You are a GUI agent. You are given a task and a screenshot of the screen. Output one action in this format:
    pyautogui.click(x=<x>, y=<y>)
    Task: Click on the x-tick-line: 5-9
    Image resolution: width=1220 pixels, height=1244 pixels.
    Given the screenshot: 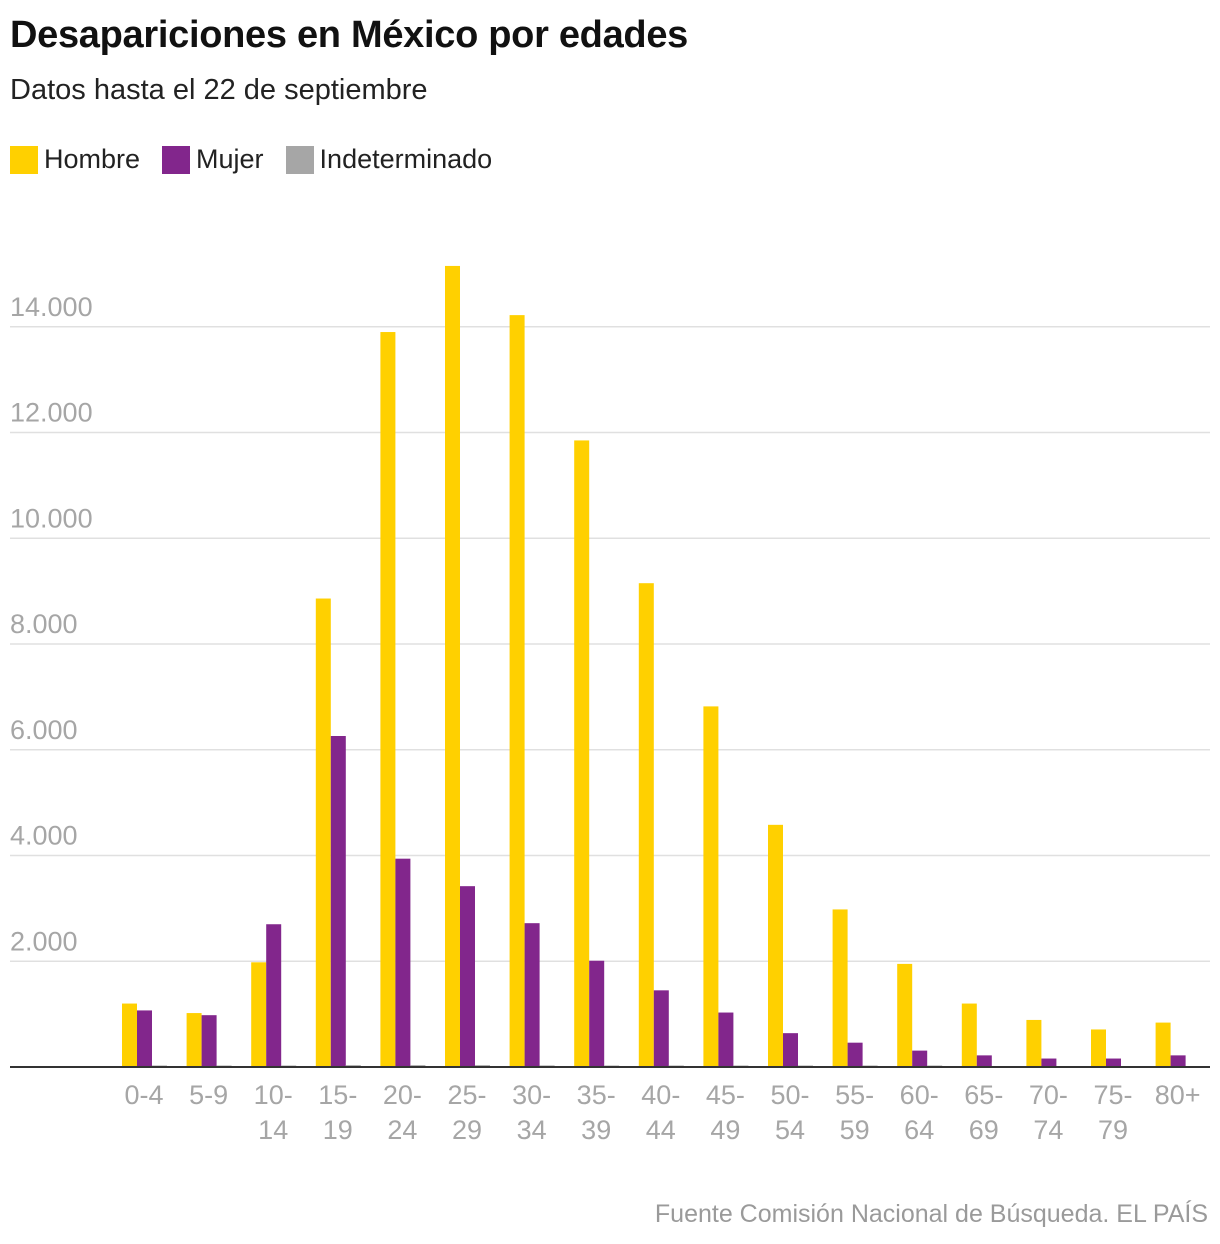 What is the action you would take?
    pyautogui.click(x=208, y=1095)
    